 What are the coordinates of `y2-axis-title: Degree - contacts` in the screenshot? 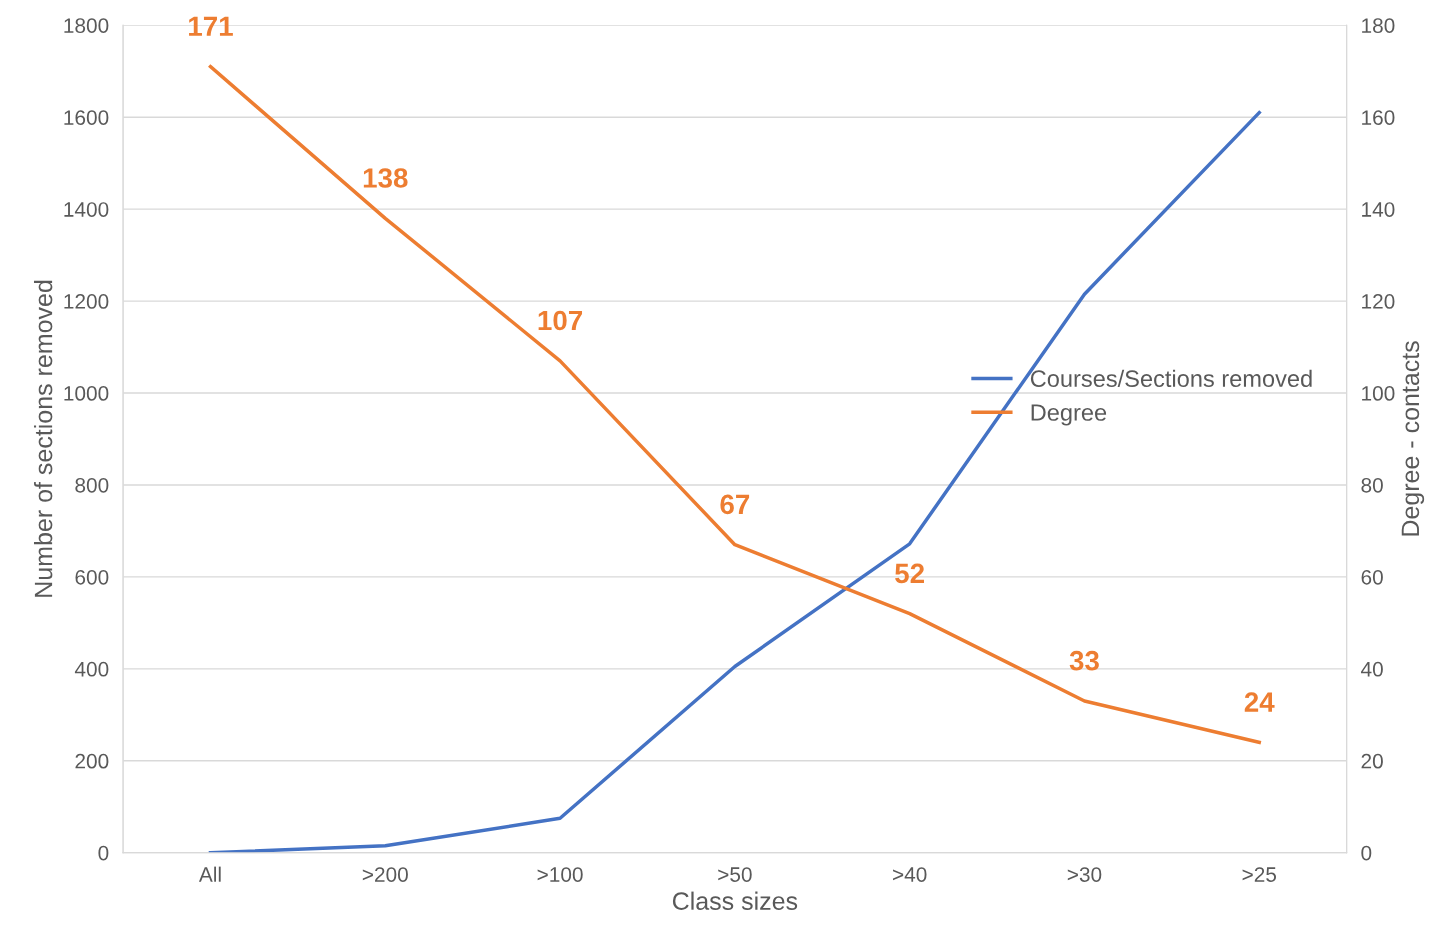 It's located at (1413, 438).